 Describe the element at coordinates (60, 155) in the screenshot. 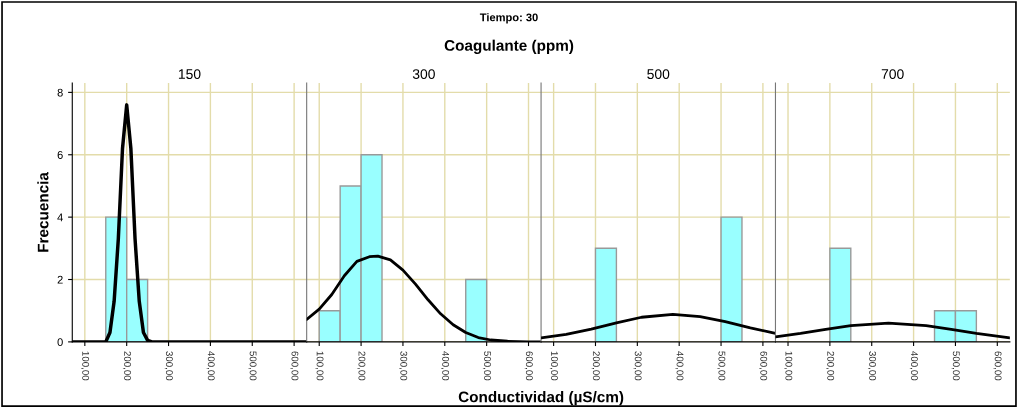

I see `y-tick-label: 6` at that location.